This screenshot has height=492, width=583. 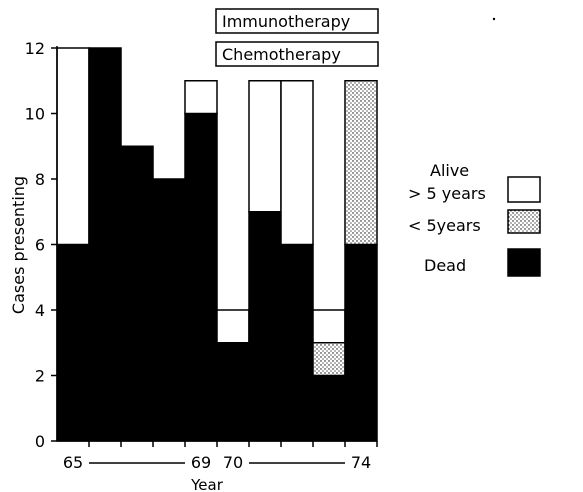 I want to click on legend-label-gt5: > 5 years, so click(x=447, y=193).